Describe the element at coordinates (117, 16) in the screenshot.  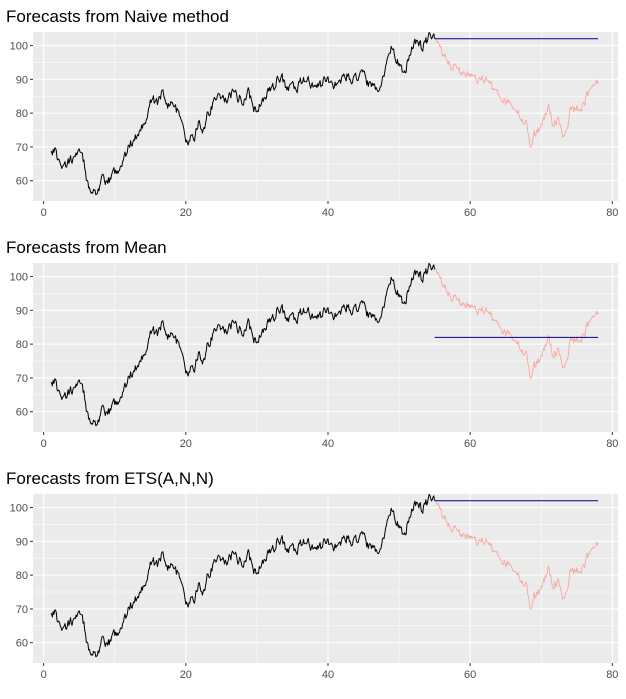
I see `chart-title: Forecasts from Naive method` at that location.